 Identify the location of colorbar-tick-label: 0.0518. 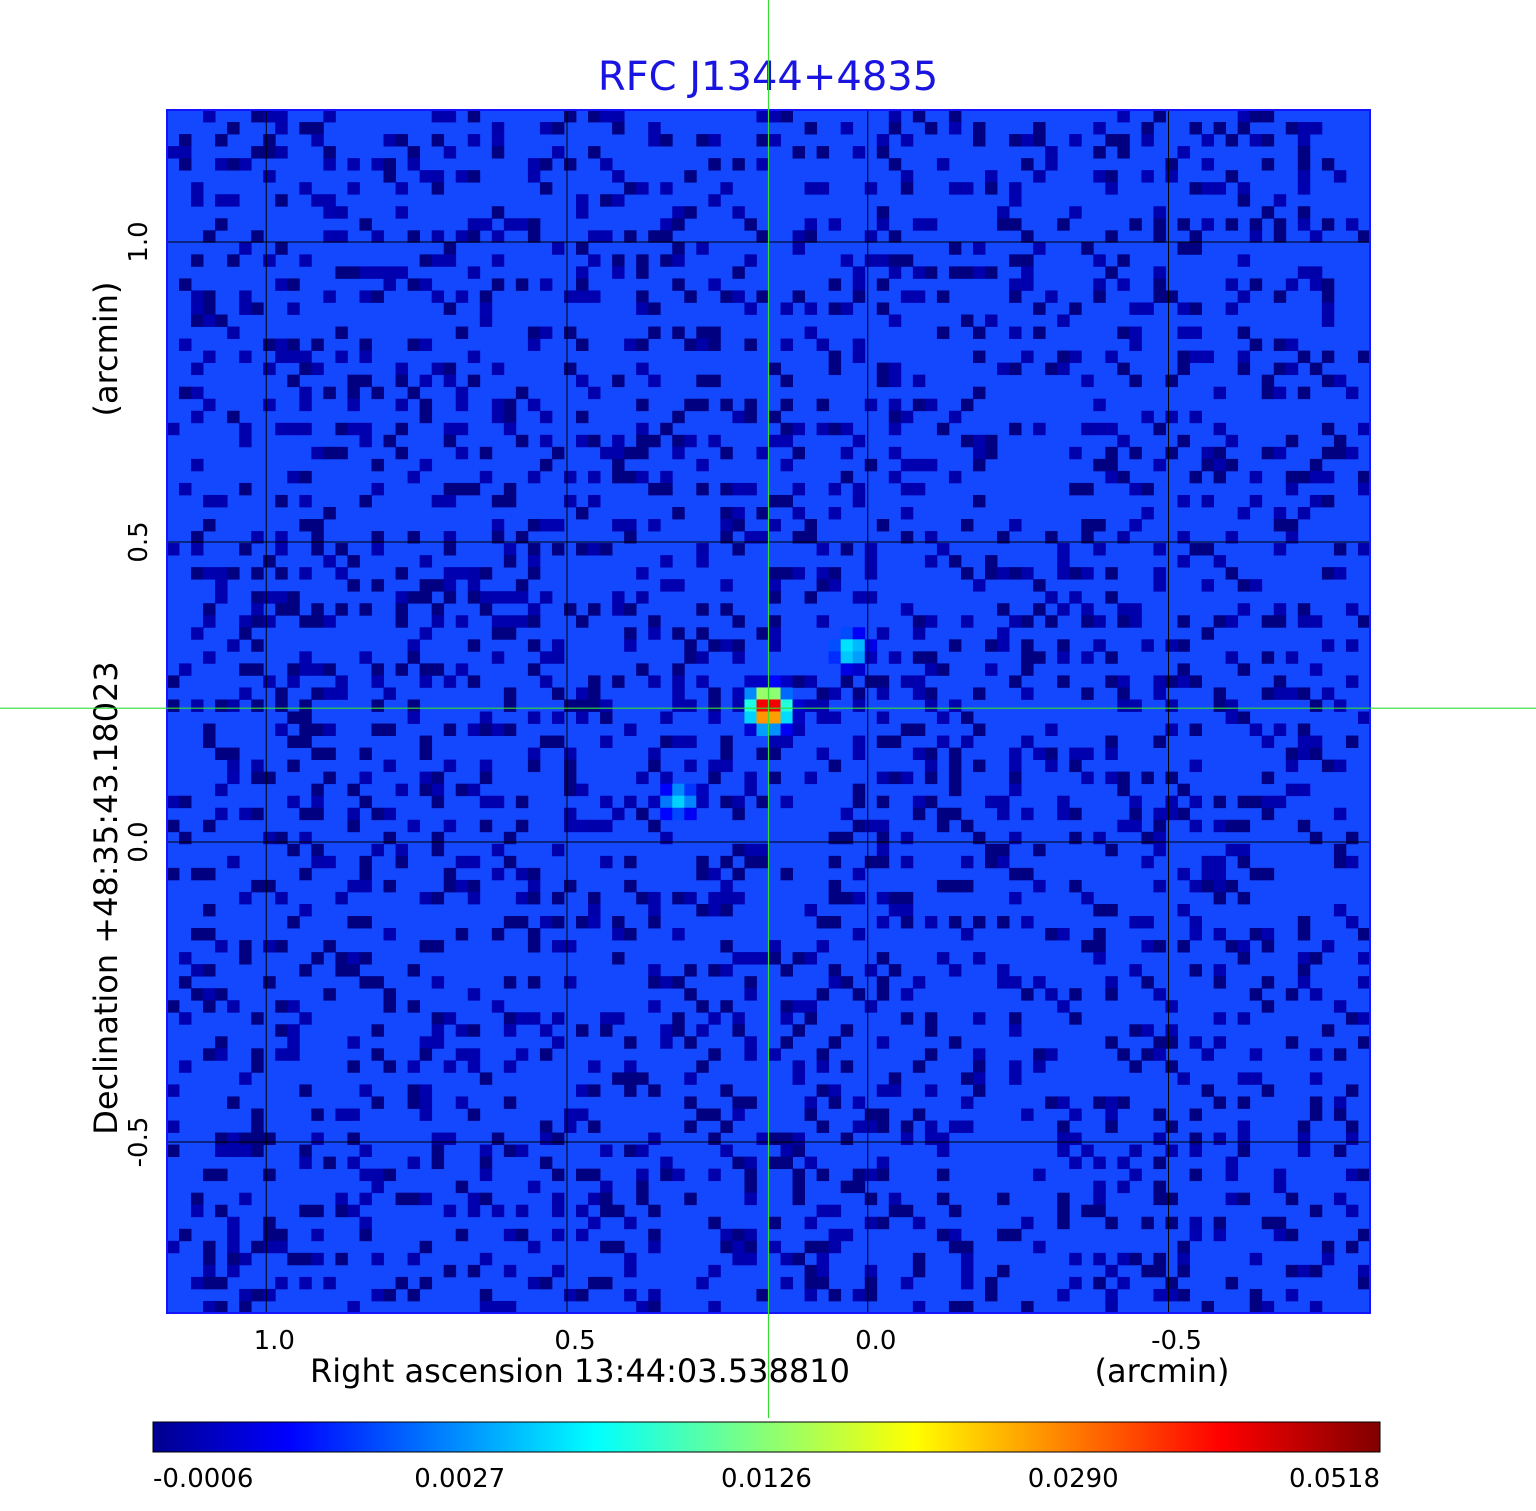
(1334, 1479).